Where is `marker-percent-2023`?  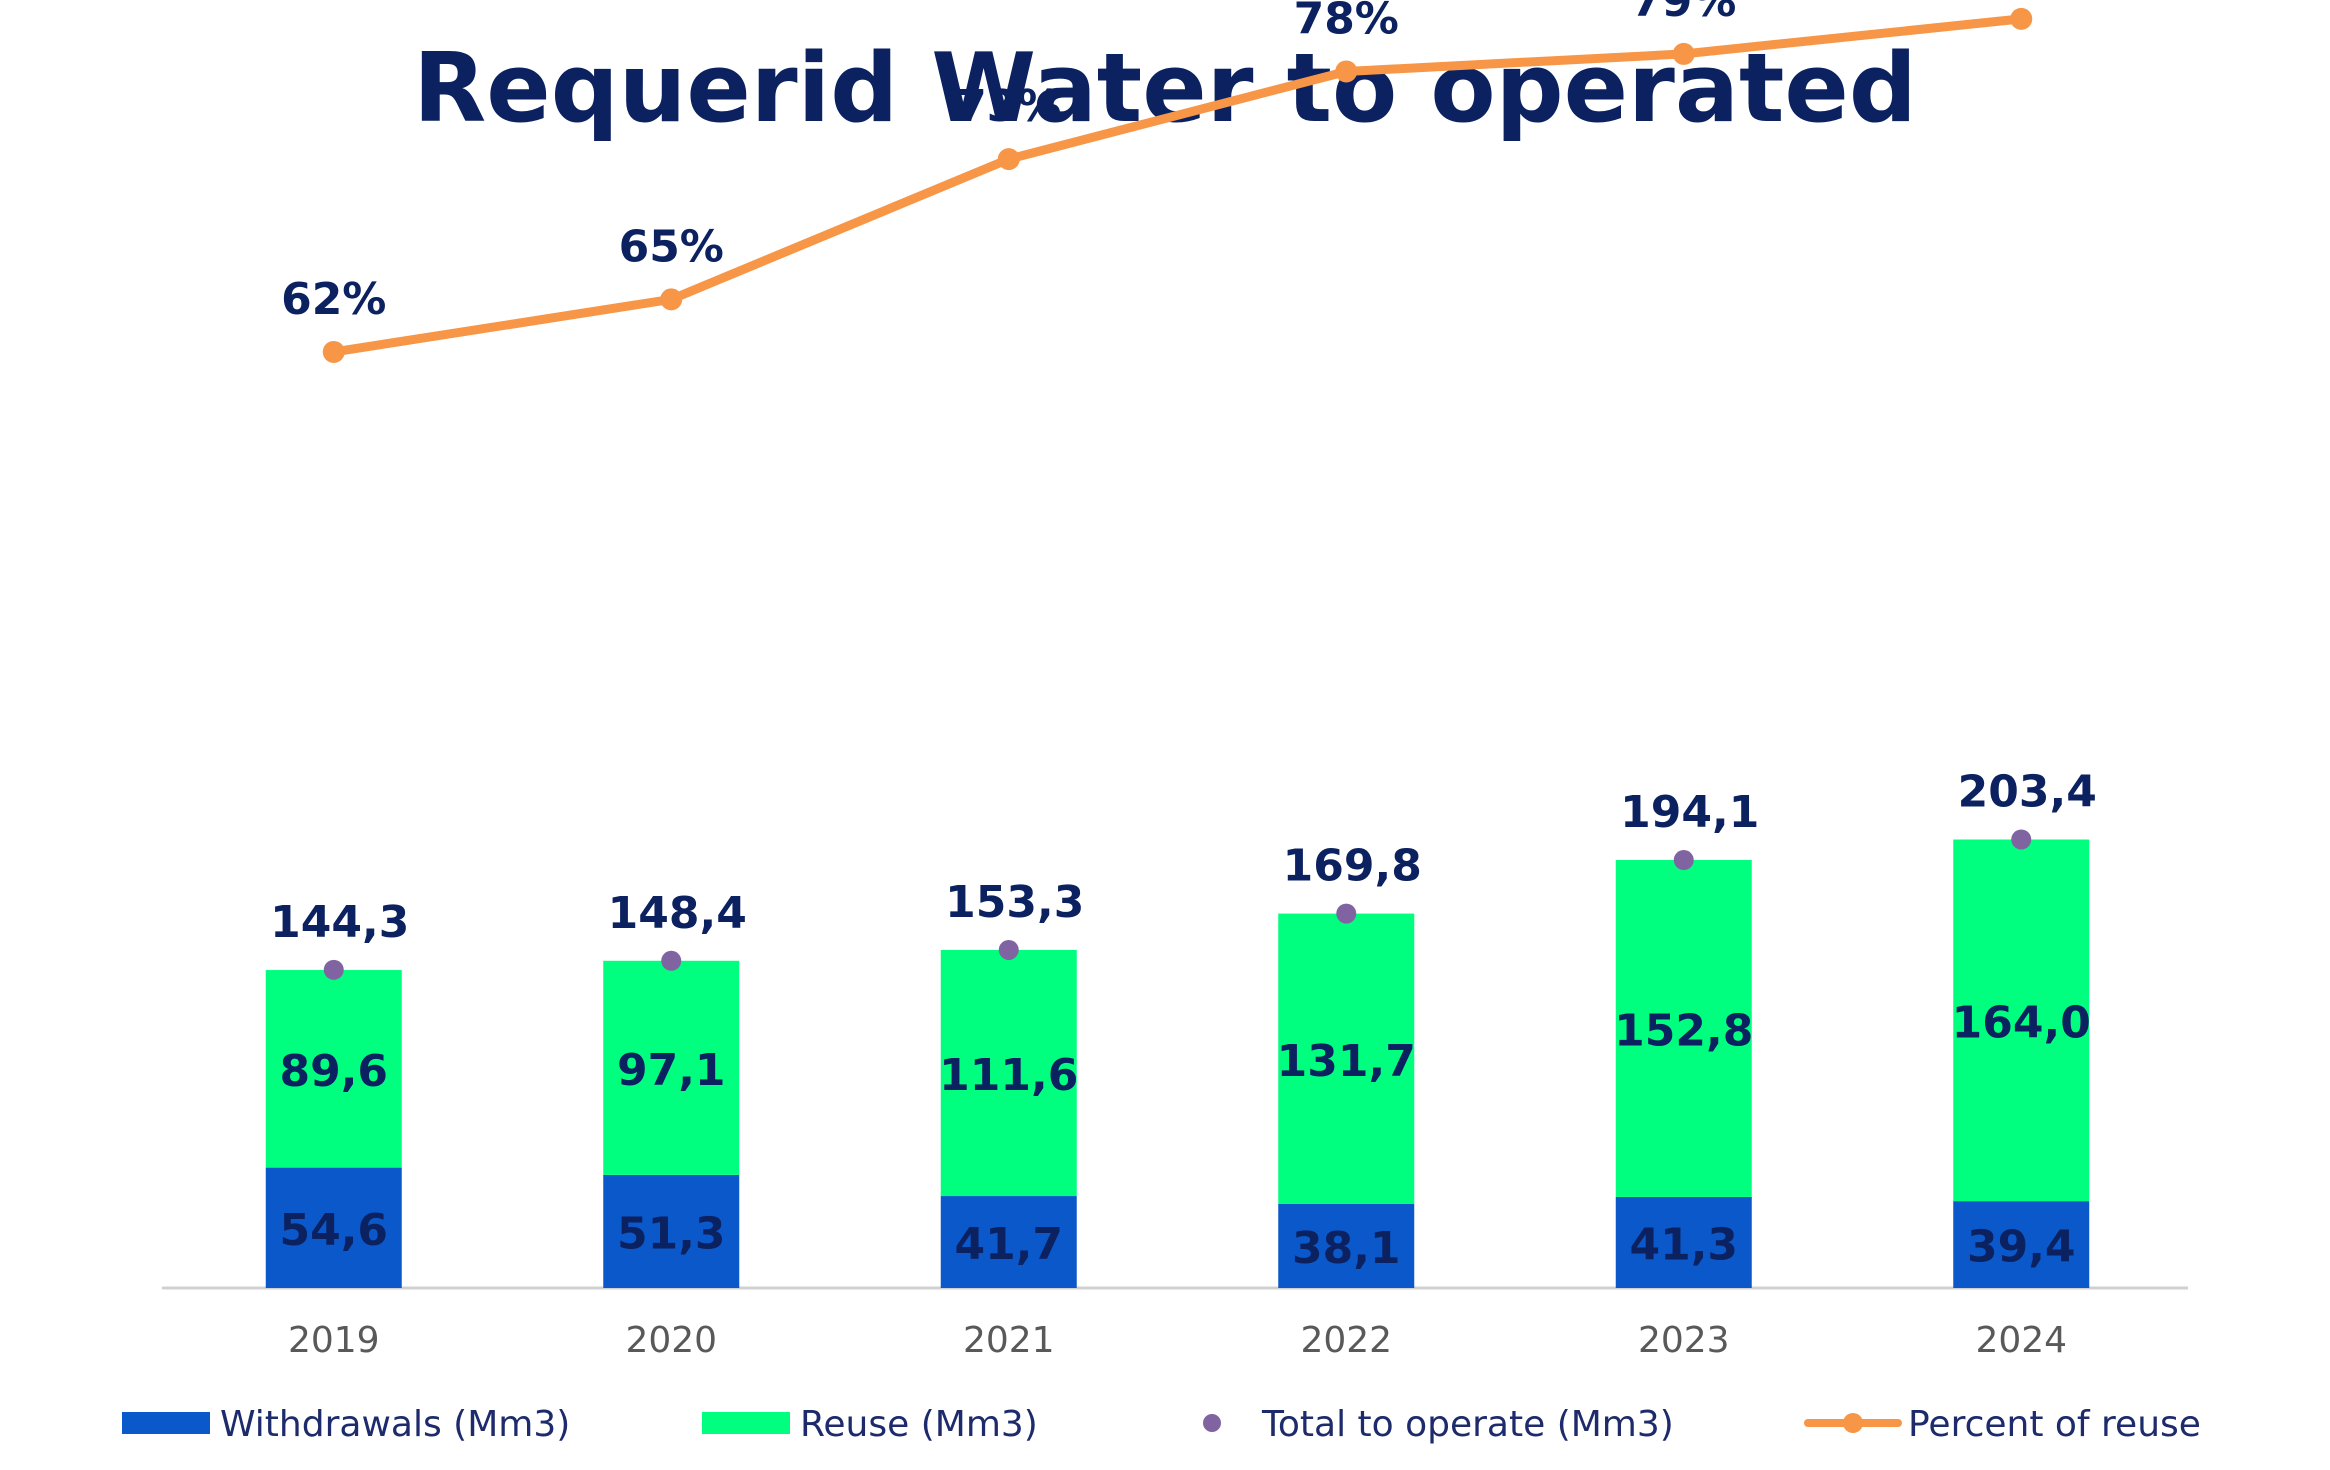
marker-percent-2023 is located at coordinates (1683, 53).